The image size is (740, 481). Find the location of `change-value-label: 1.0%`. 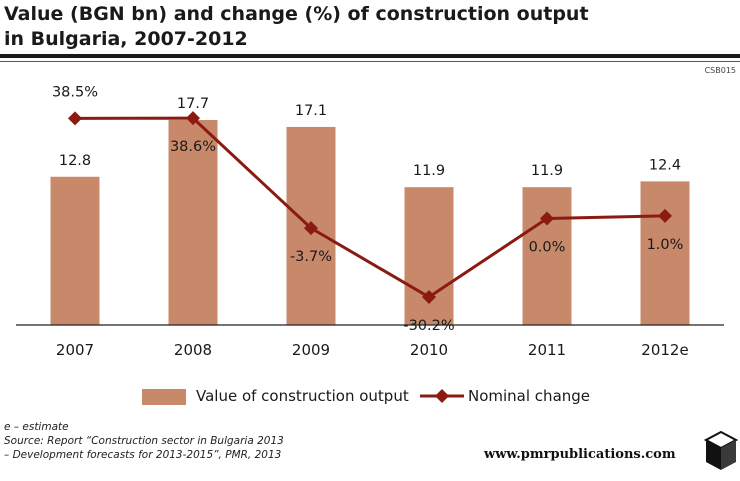

change-value-label: 1.0% is located at coordinates (665, 245).